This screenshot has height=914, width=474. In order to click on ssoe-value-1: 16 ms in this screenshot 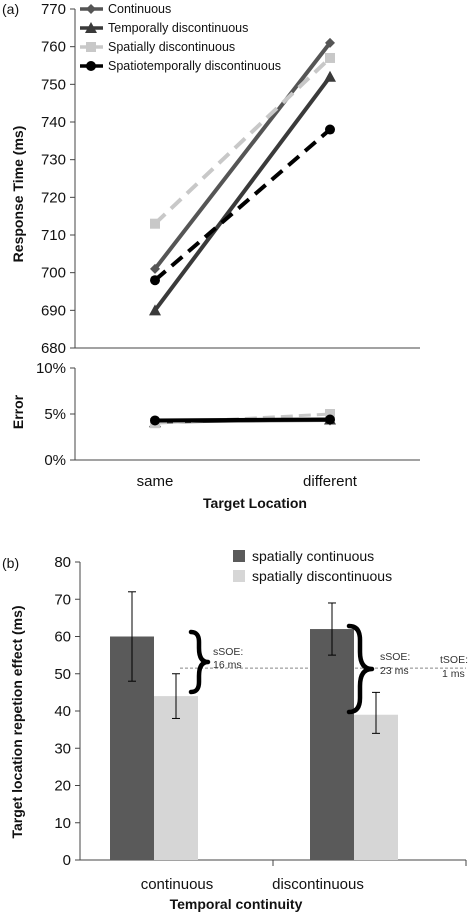, I will do `click(227, 665)`.